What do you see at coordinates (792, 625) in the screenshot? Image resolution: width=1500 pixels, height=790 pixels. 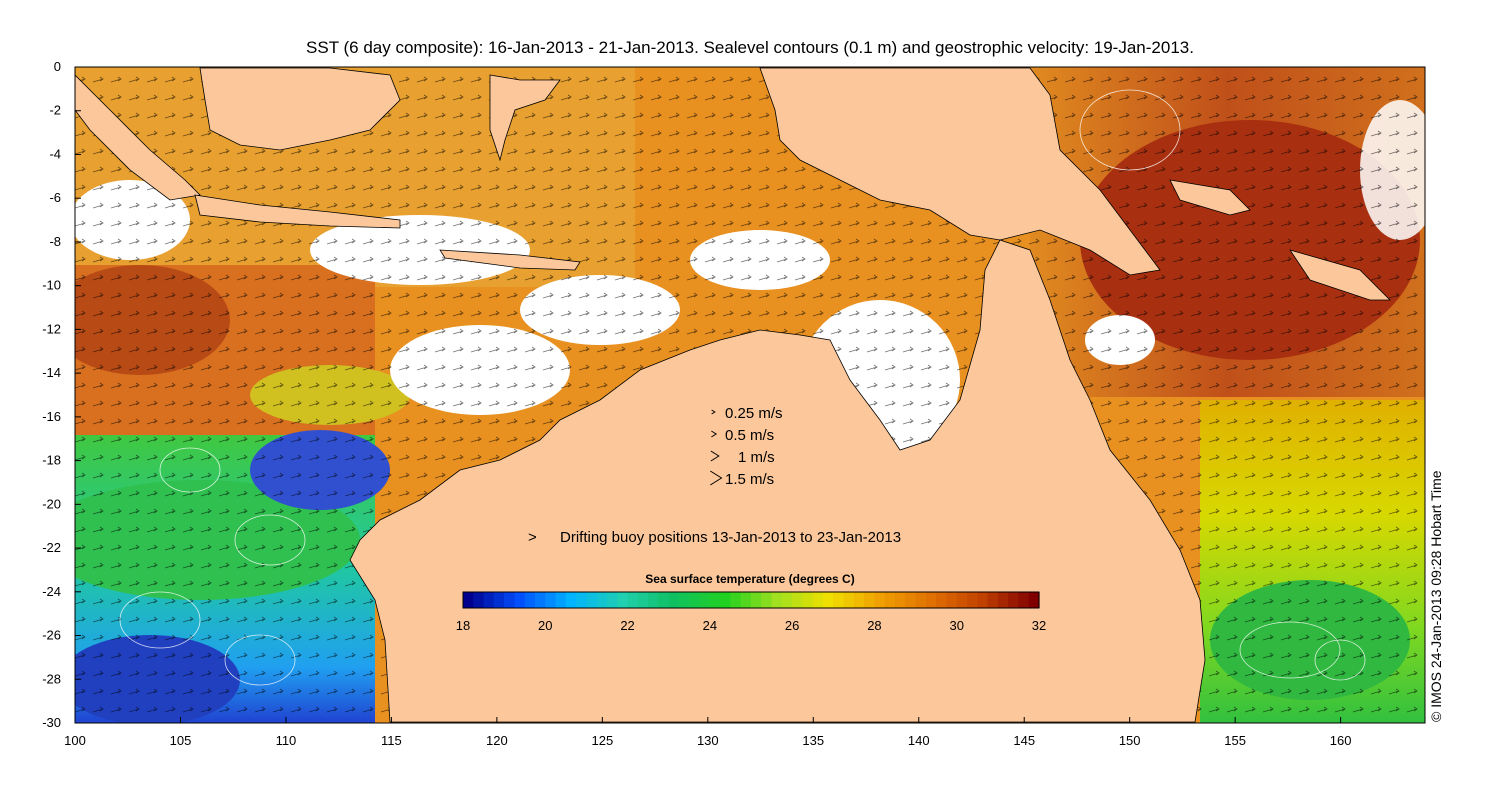 I see `colorbar-tick-label: 26` at bounding box center [792, 625].